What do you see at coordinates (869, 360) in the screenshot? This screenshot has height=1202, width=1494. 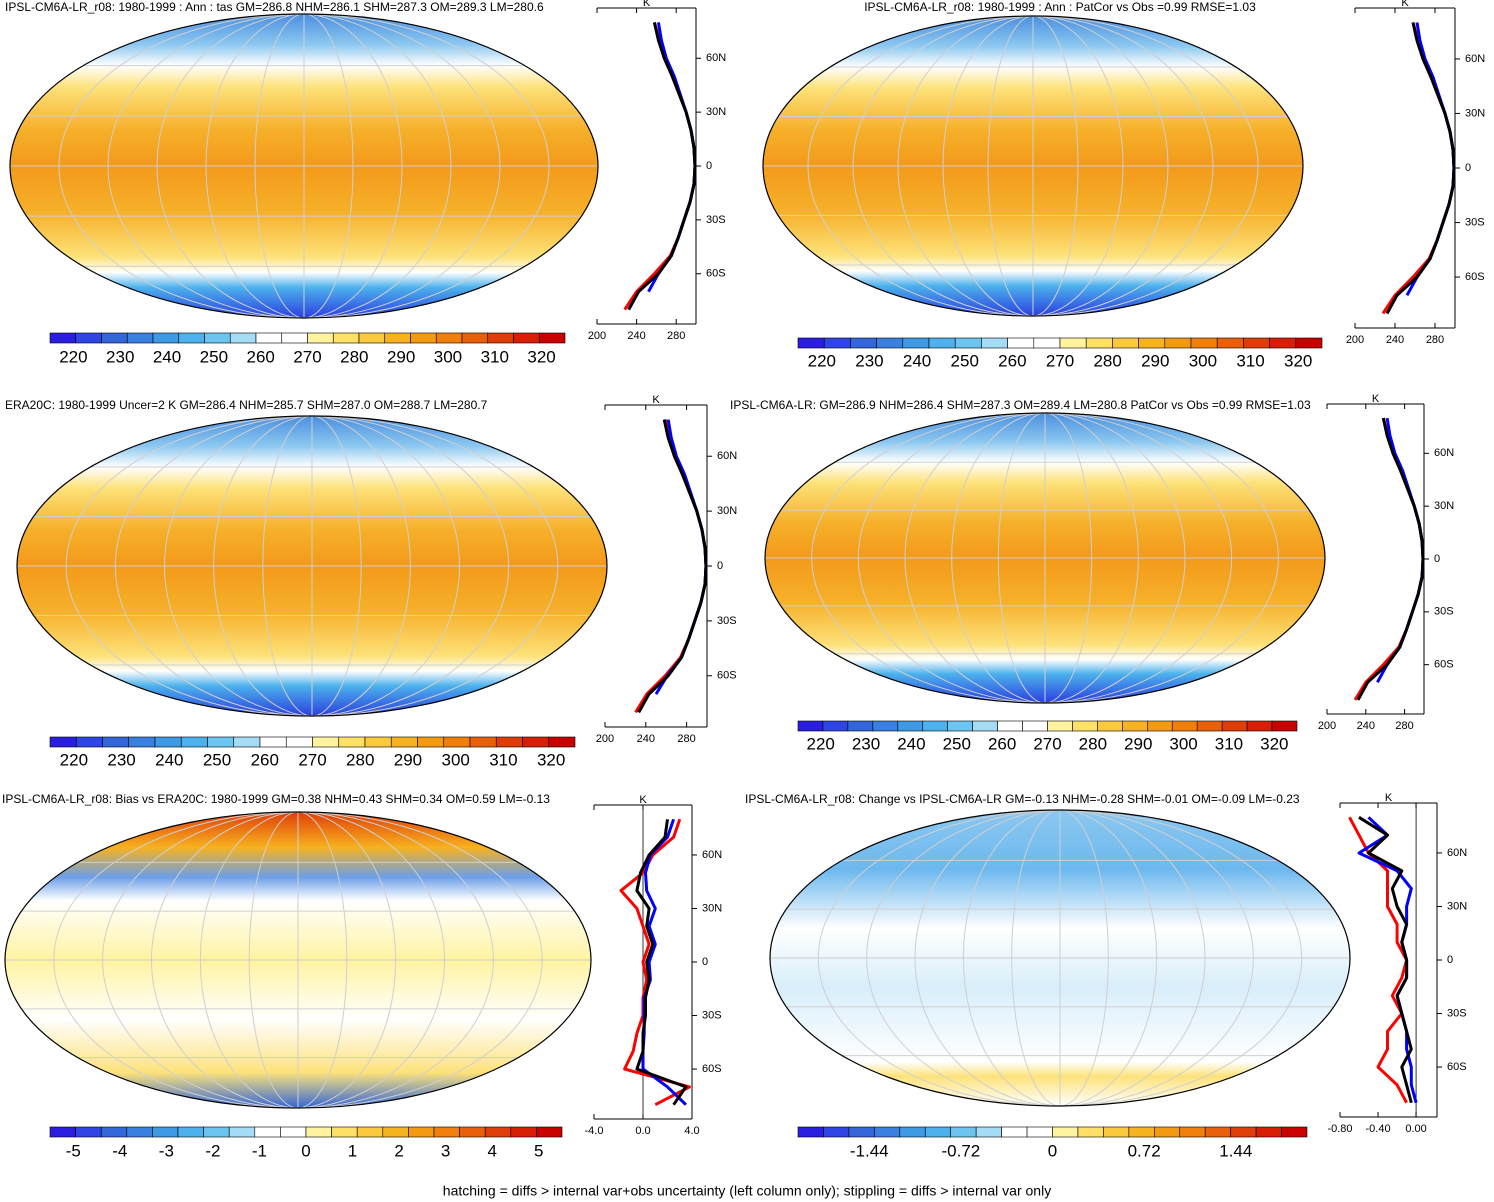 I see `colorbar-label: 230` at bounding box center [869, 360].